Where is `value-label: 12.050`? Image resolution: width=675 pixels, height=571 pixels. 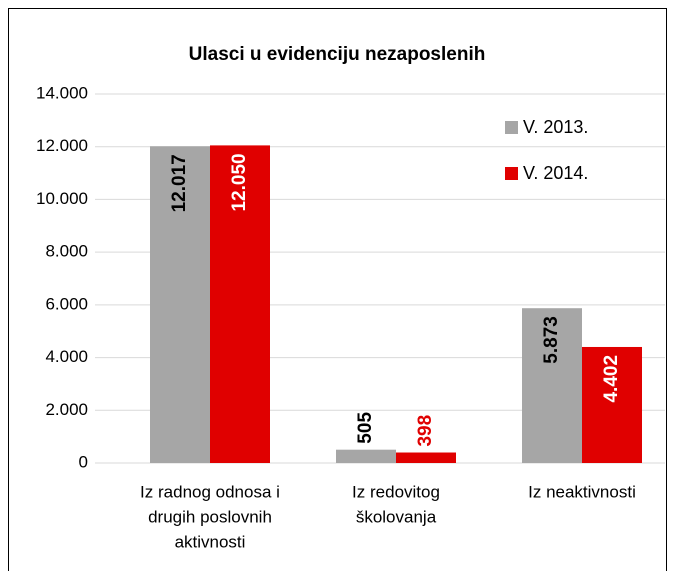
value-label: 12.050 is located at coordinates (239, 182).